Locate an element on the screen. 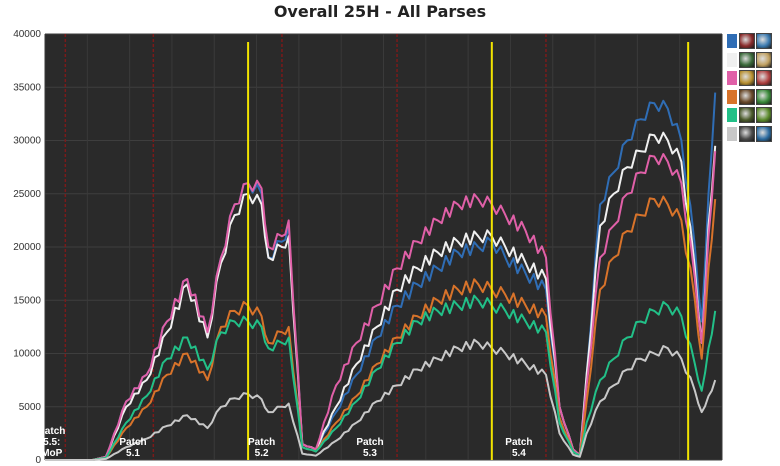 The height and width of the screenshot is (466, 780). patch-label: 5.3 is located at coordinates (370, 453).